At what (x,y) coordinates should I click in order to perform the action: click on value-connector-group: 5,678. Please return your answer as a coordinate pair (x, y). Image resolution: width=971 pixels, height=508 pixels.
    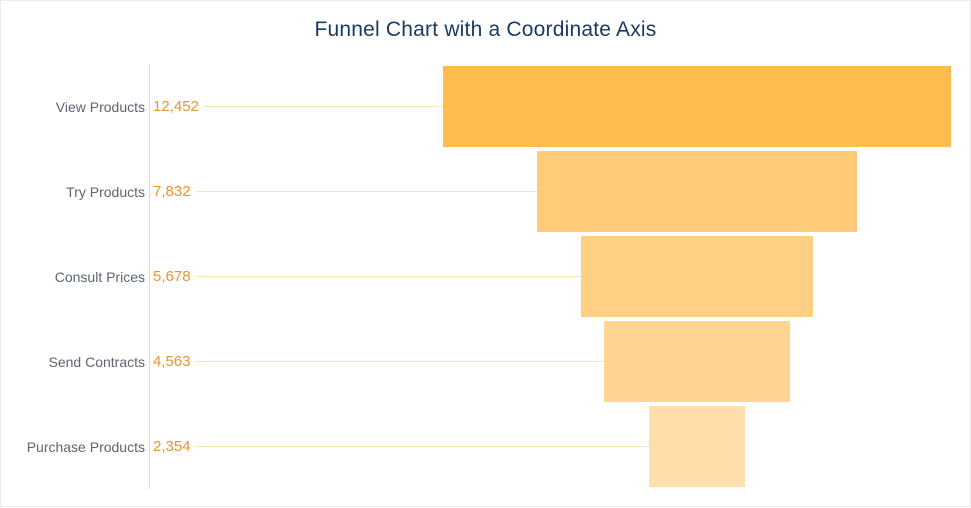
    Looking at the image, I should click on (367, 276).